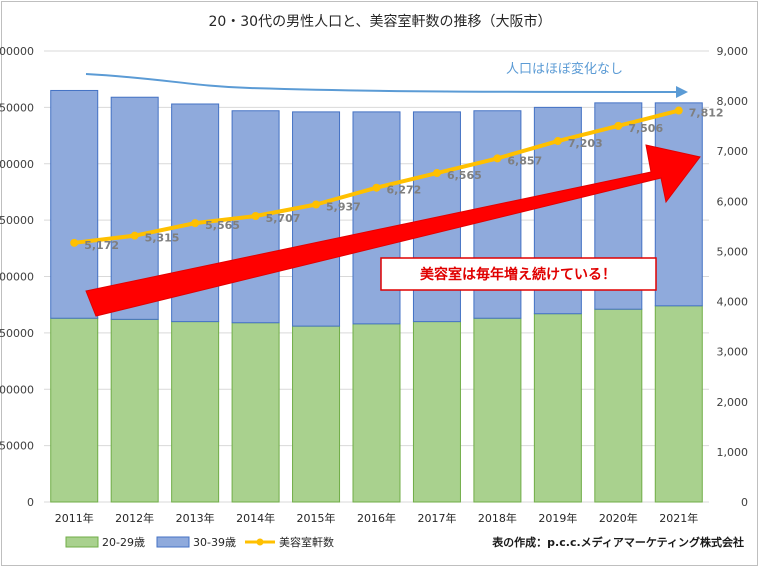 The height and width of the screenshot is (567, 759). Describe the element at coordinates (386, 85) in the screenshot. I see `population-trend-arrow` at that location.